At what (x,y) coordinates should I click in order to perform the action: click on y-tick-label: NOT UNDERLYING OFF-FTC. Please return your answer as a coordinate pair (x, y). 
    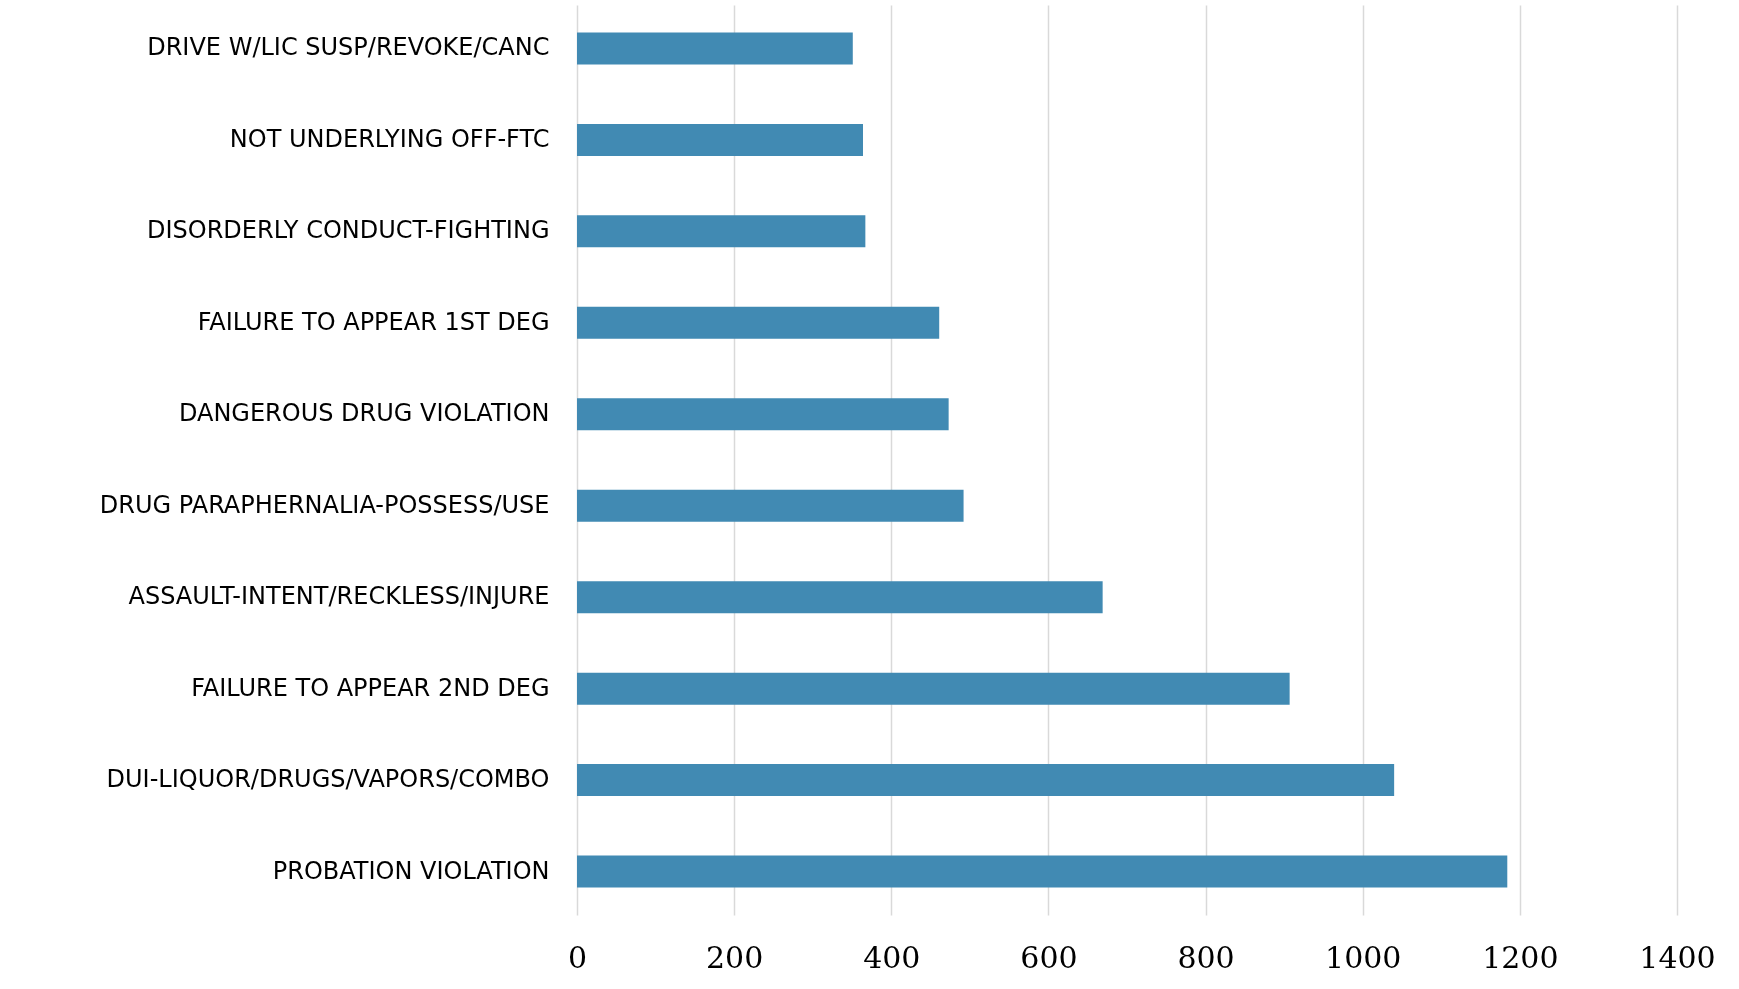
    Looking at the image, I should click on (389, 138).